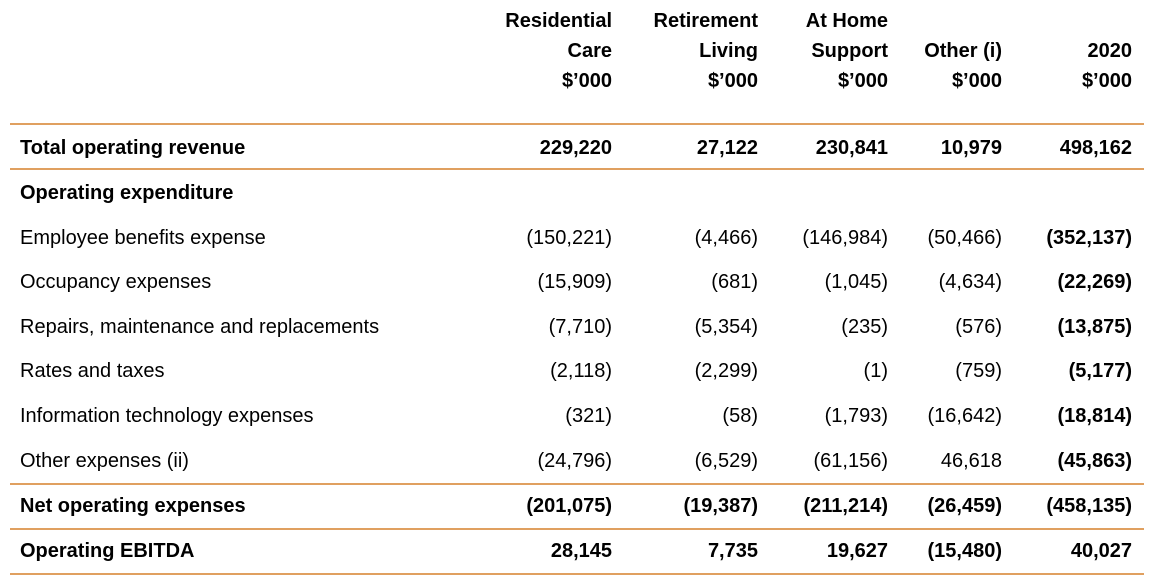 The image size is (1152, 586). I want to click on cell-2020: (458,135), so click(1089, 506).